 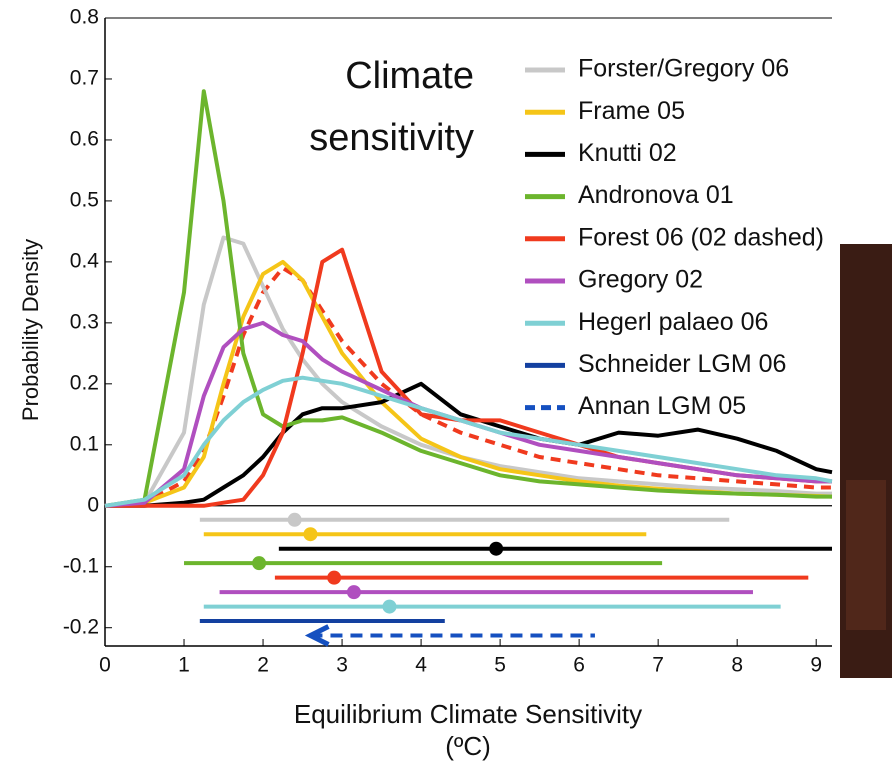 What do you see at coordinates (631, 111) in the screenshot?
I see `legend-label: Frame 05` at bounding box center [631, 111].